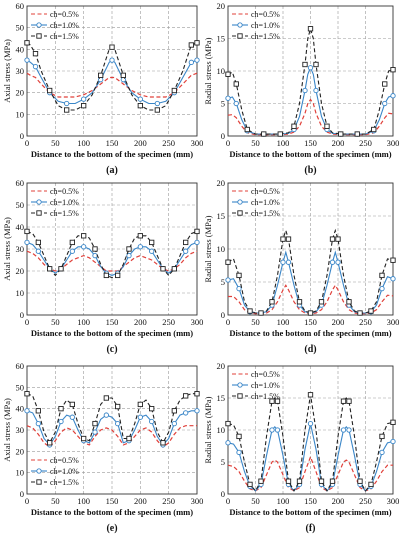 This screenshot has height=550, width=402. I want to click on y-tick-label: 20, so click(20, 451).